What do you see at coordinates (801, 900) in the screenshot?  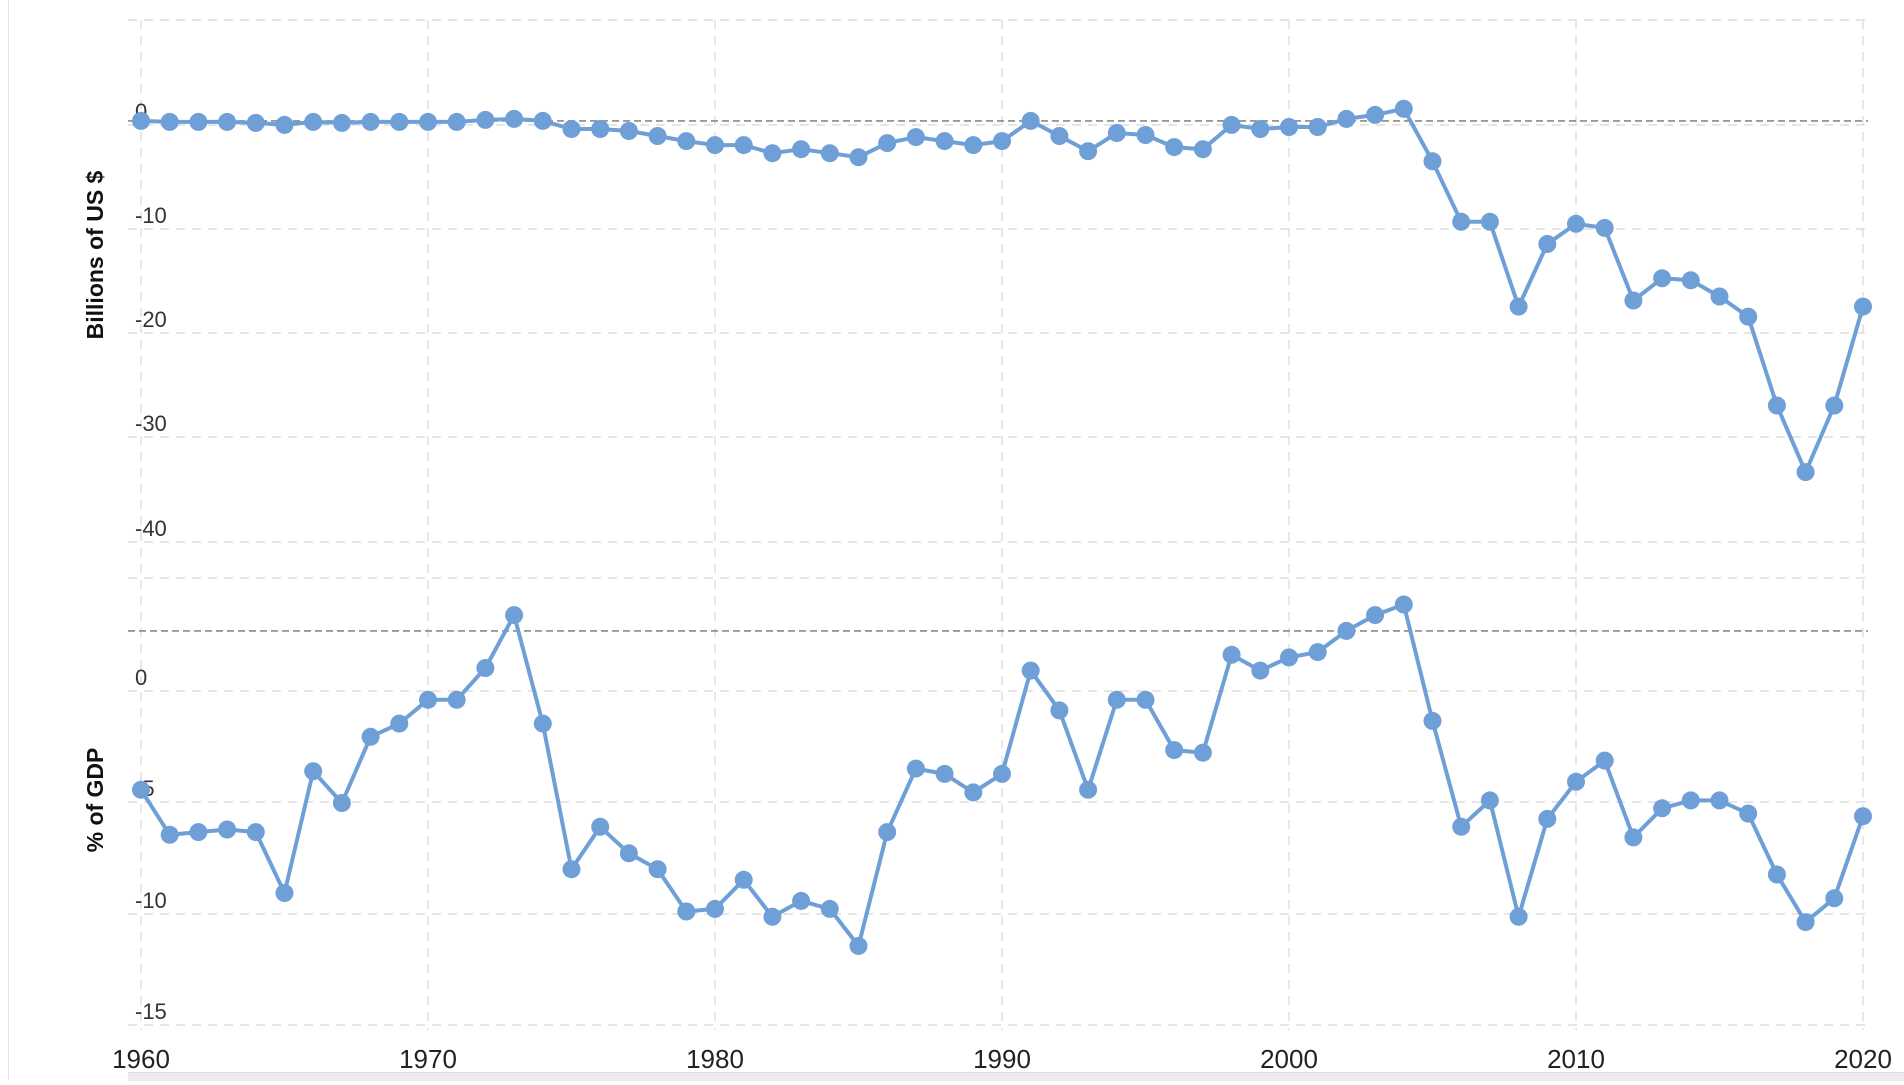 I see `panel-2-point-1983` at bounding box center [801, 900].